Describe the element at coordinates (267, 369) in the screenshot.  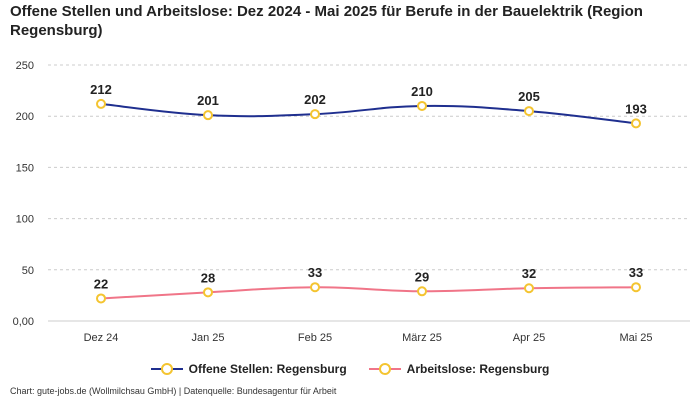
I see `legend-label-offene-stellen: Offene Stellen: Regensburg` at that location.